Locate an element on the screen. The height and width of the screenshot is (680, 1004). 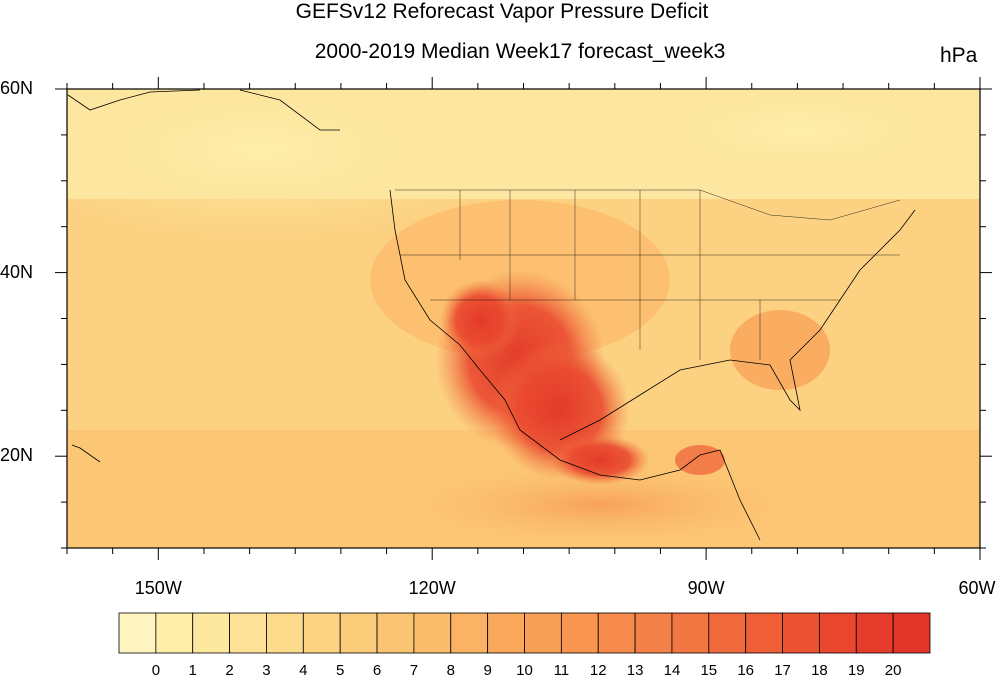
x-tick-label: 60W is located at coordinates (977, 588).